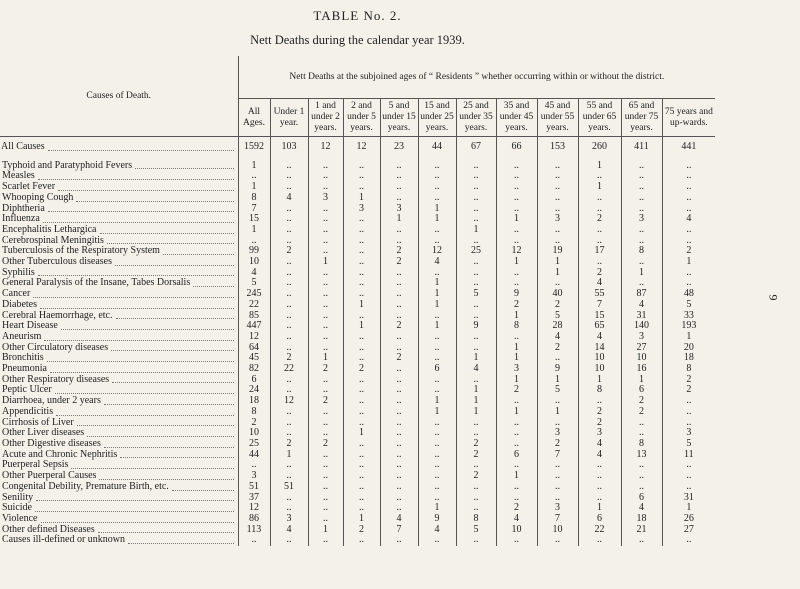 This screenshot has width=800, height=589. What do you see at coordinates (688, 530) in the screenshot?
I see `value-cell: 27` at bounding box center [688, 530].